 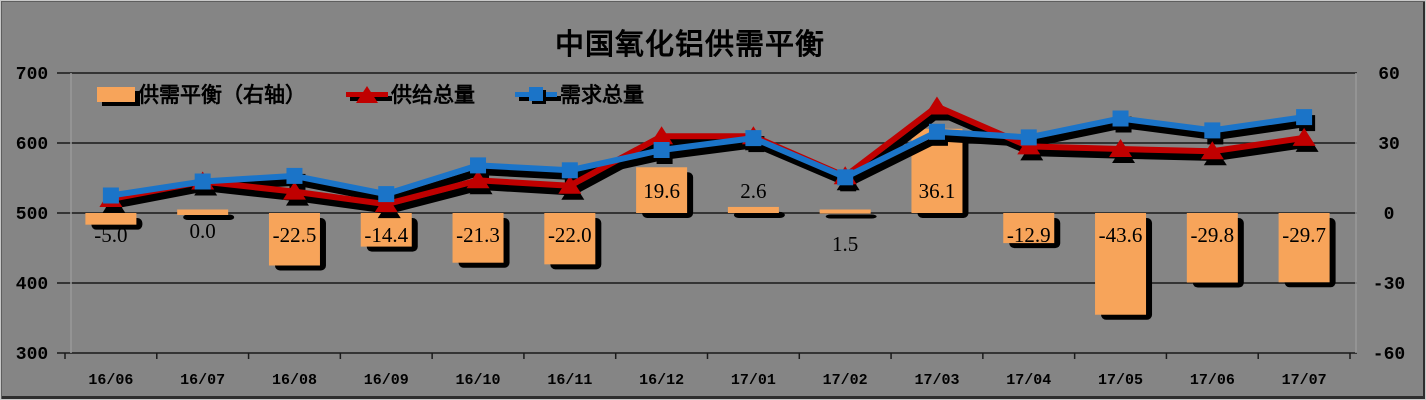 What do you see at coordinates (1304, 235) in the screenshot?
I see `bar-value-label: -29.7` at bounding box center [1304, 235].